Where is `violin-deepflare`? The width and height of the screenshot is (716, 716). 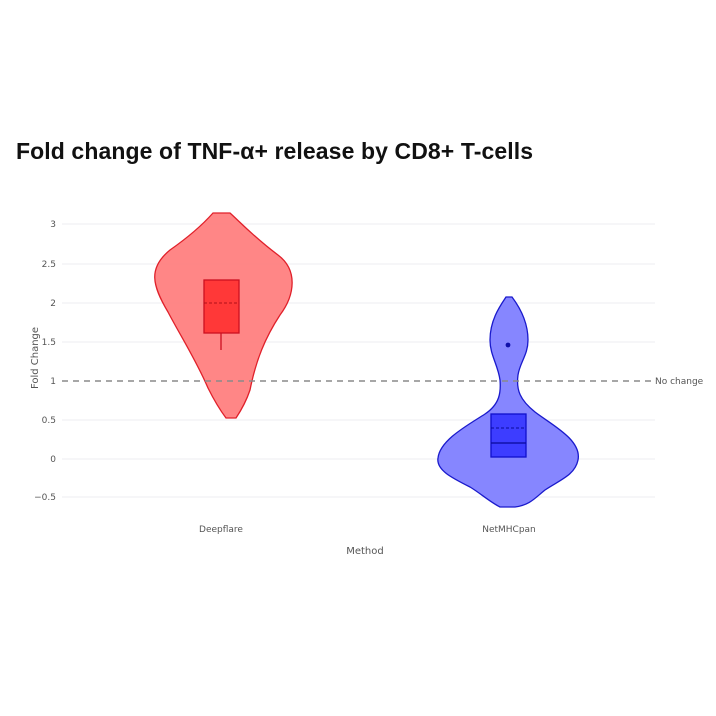 violin-deepflare is located at coordinates (223, 315).